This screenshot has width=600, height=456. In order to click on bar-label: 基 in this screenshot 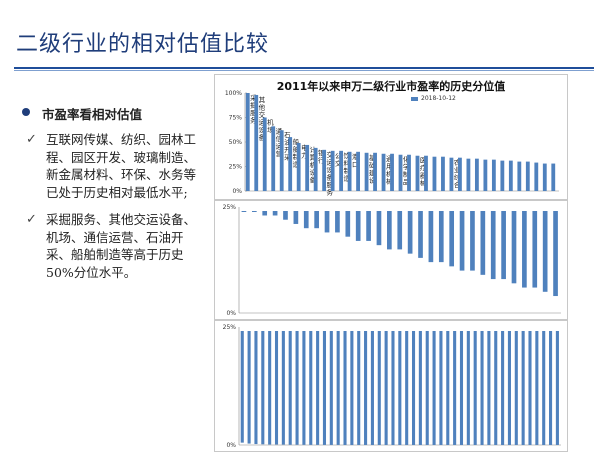, I will do `click(372, 157)`.